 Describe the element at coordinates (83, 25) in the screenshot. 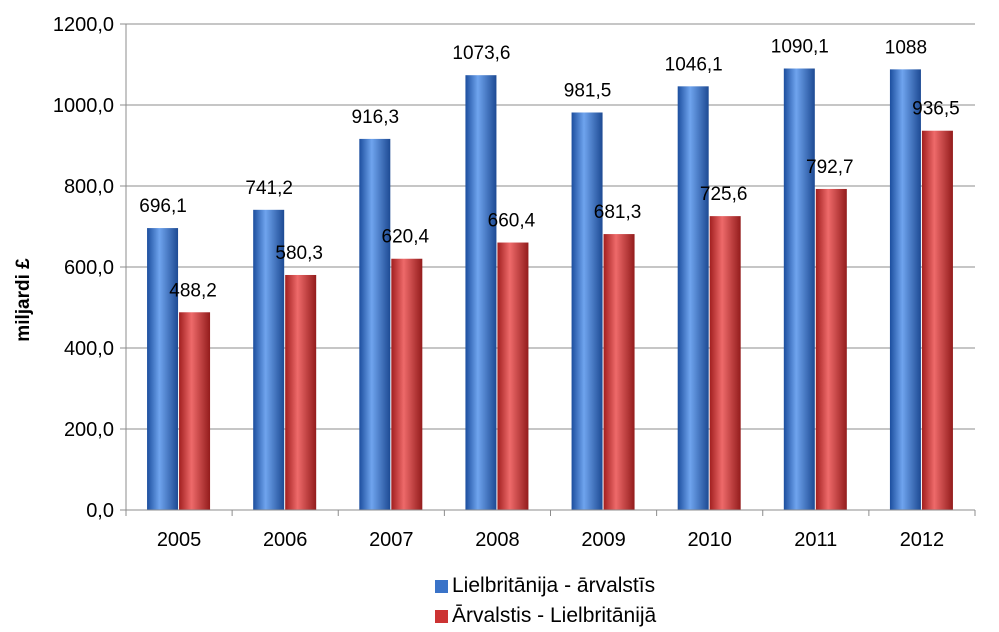

I see `y-tick-label: 1200,0` at that location.